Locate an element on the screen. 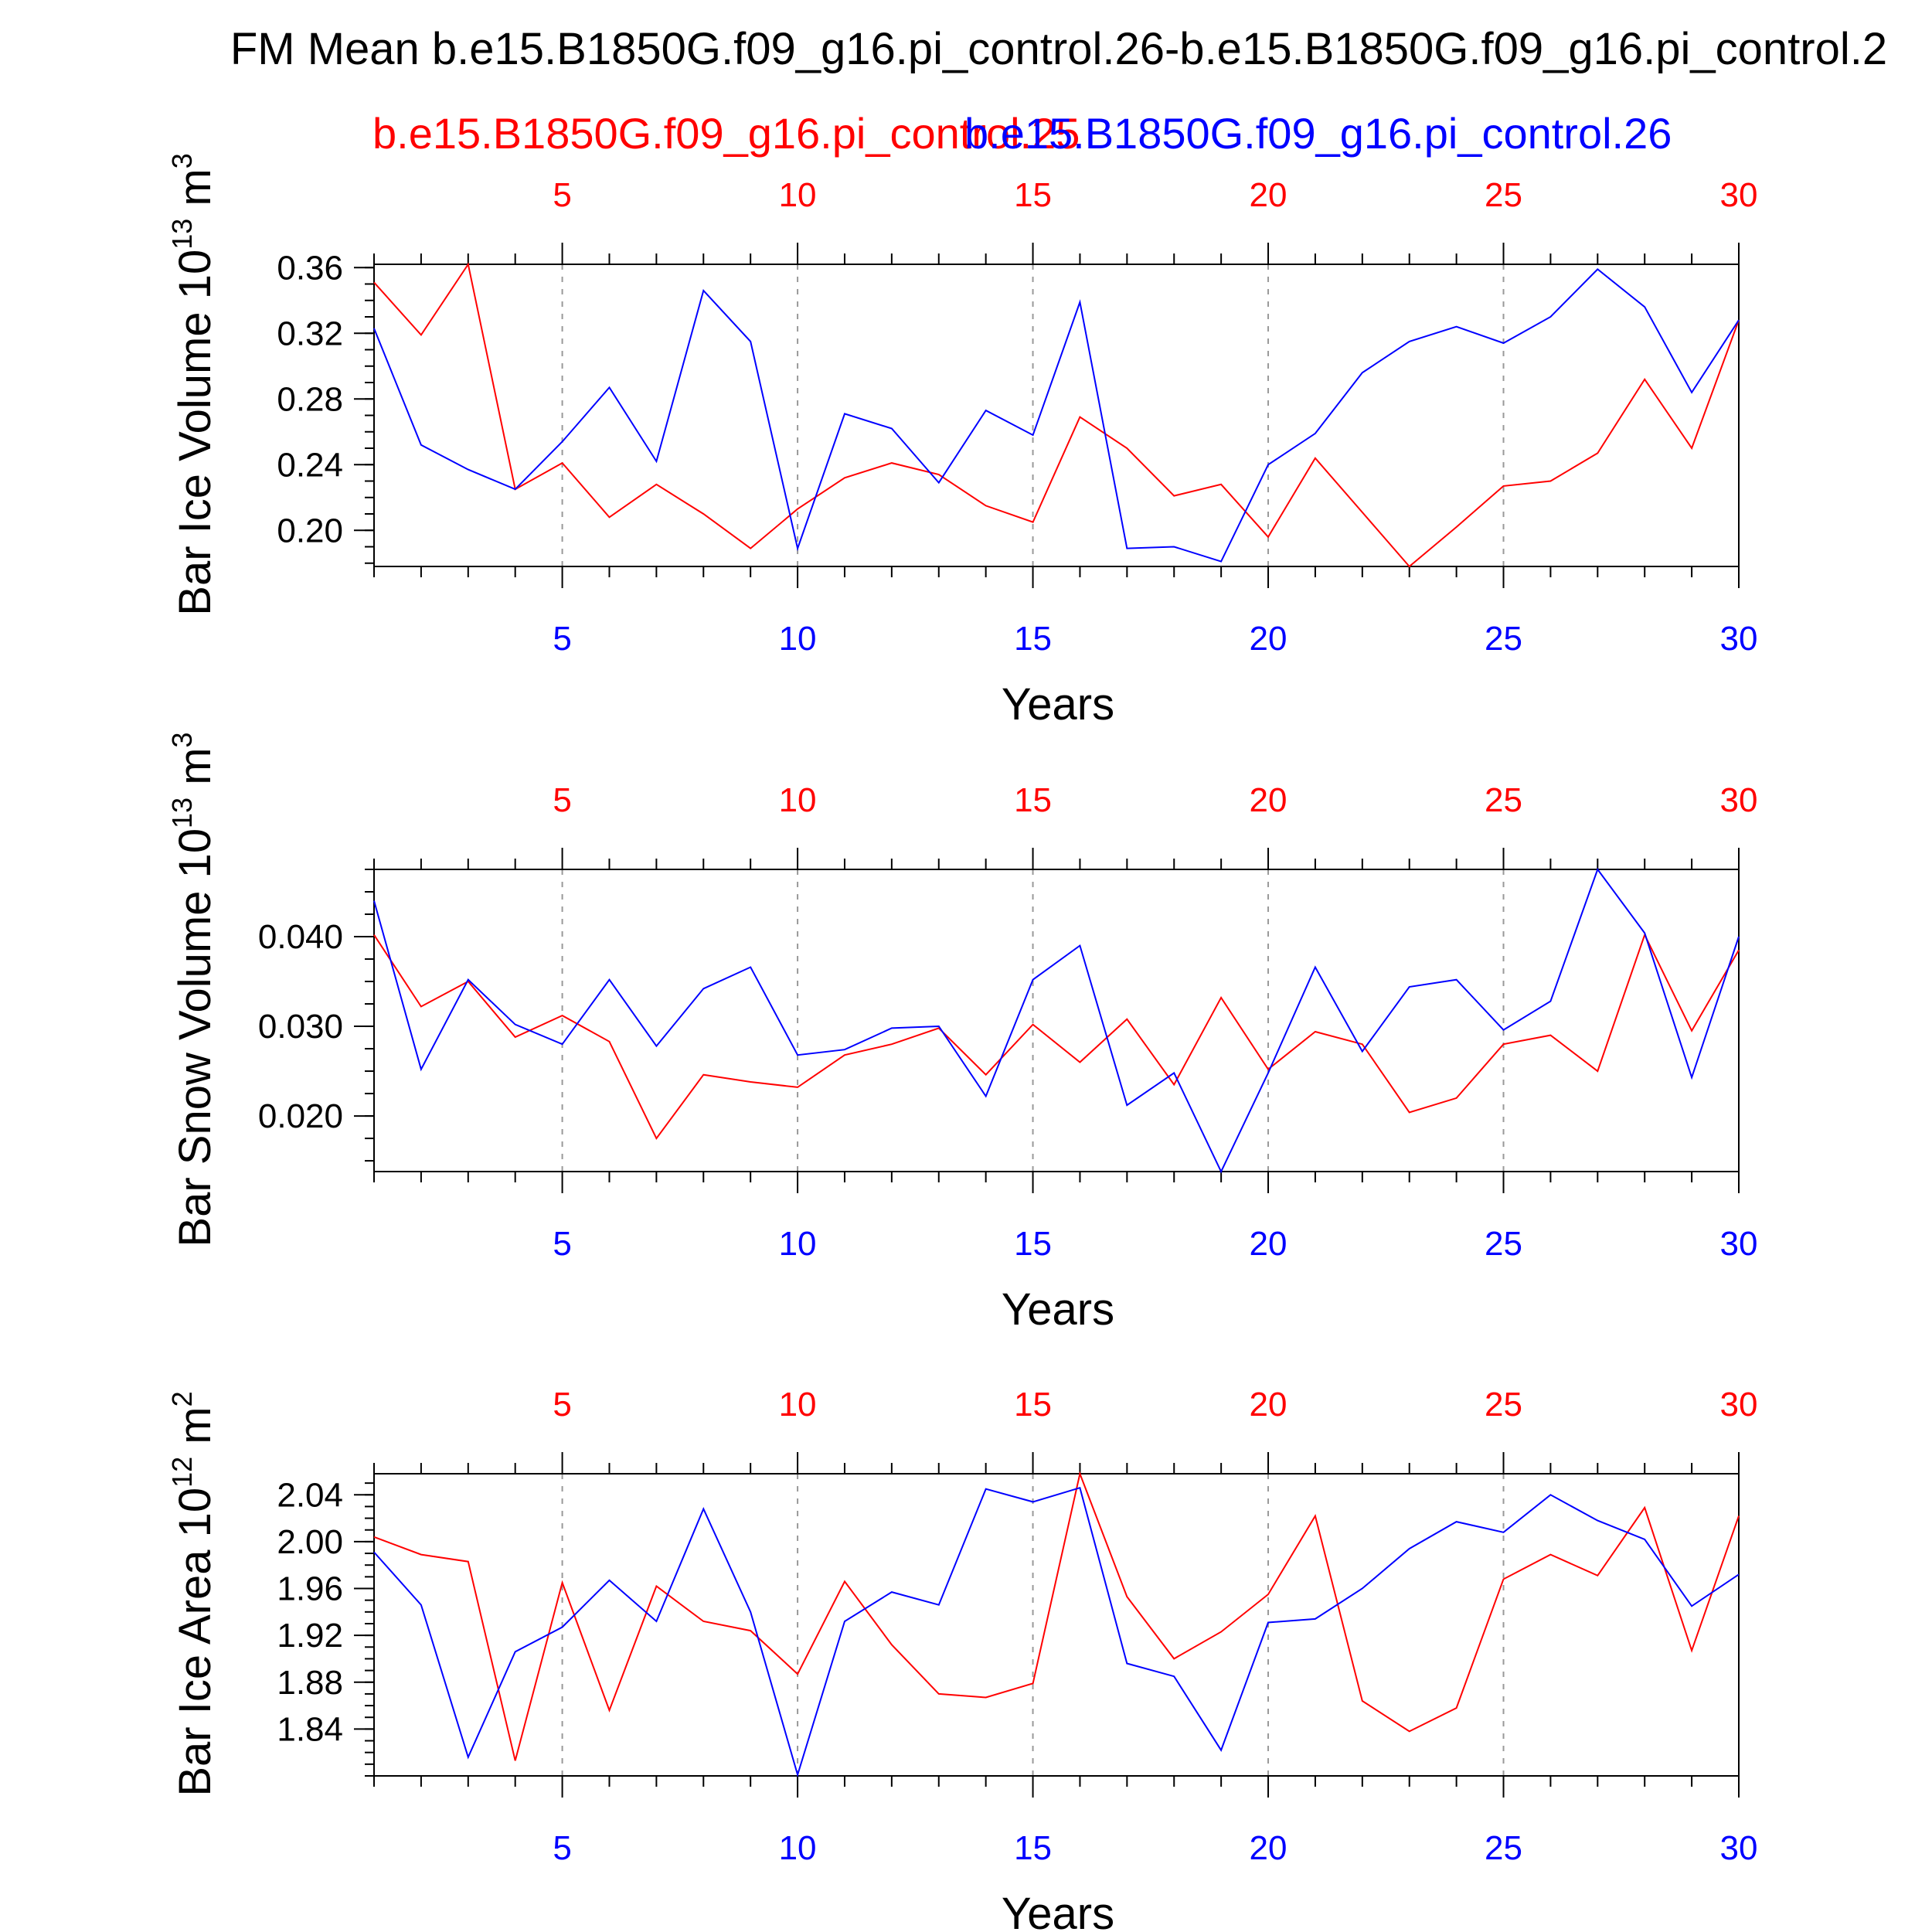 Image resolution: width=1932 pixels, height=1932 pixels. chart-1-top-tick-label: 30 is located at coordinates (1739, 195).